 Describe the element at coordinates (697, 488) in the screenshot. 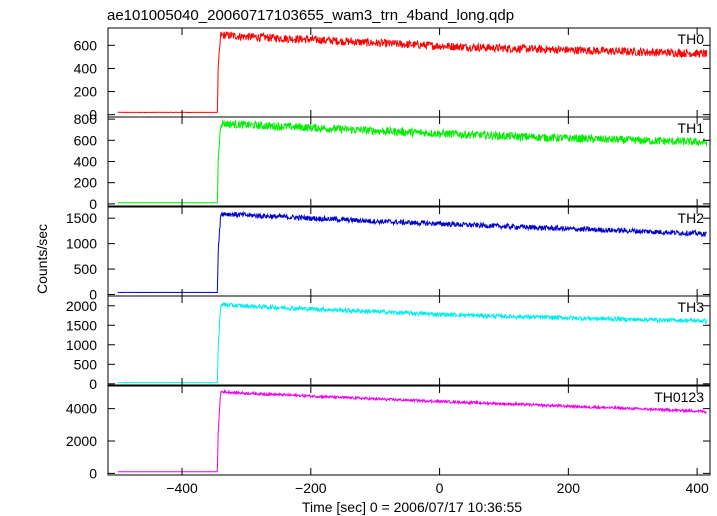

I see `x-tick-label: 400` at that location.